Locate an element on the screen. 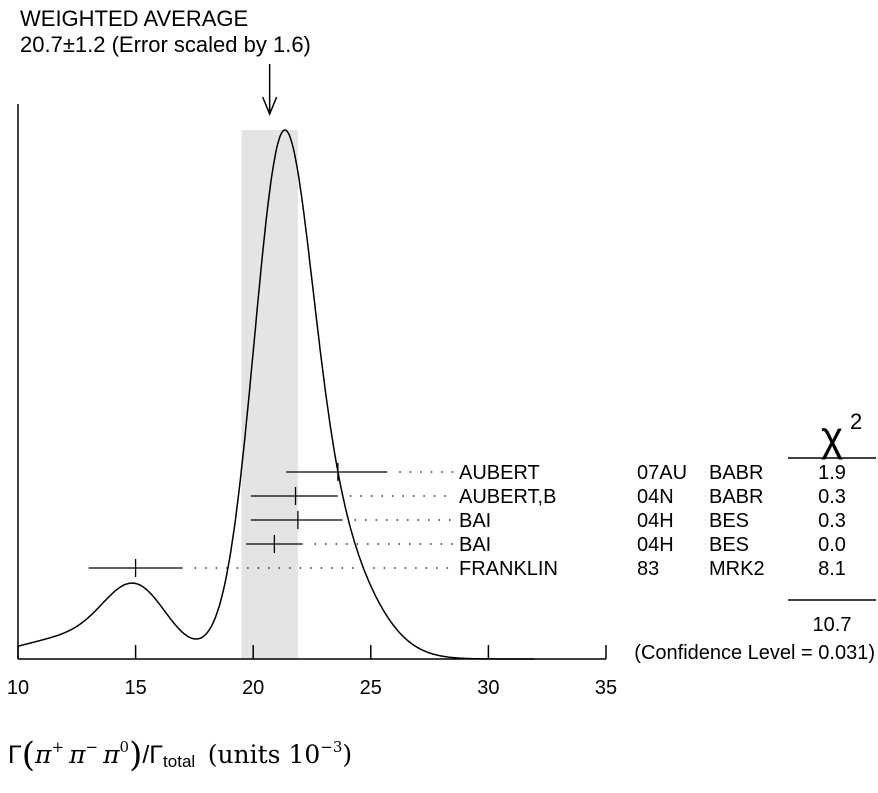 The width and height of the screenshot is (878, 793). x-label-plus: + is located at coordinates (58, 747).